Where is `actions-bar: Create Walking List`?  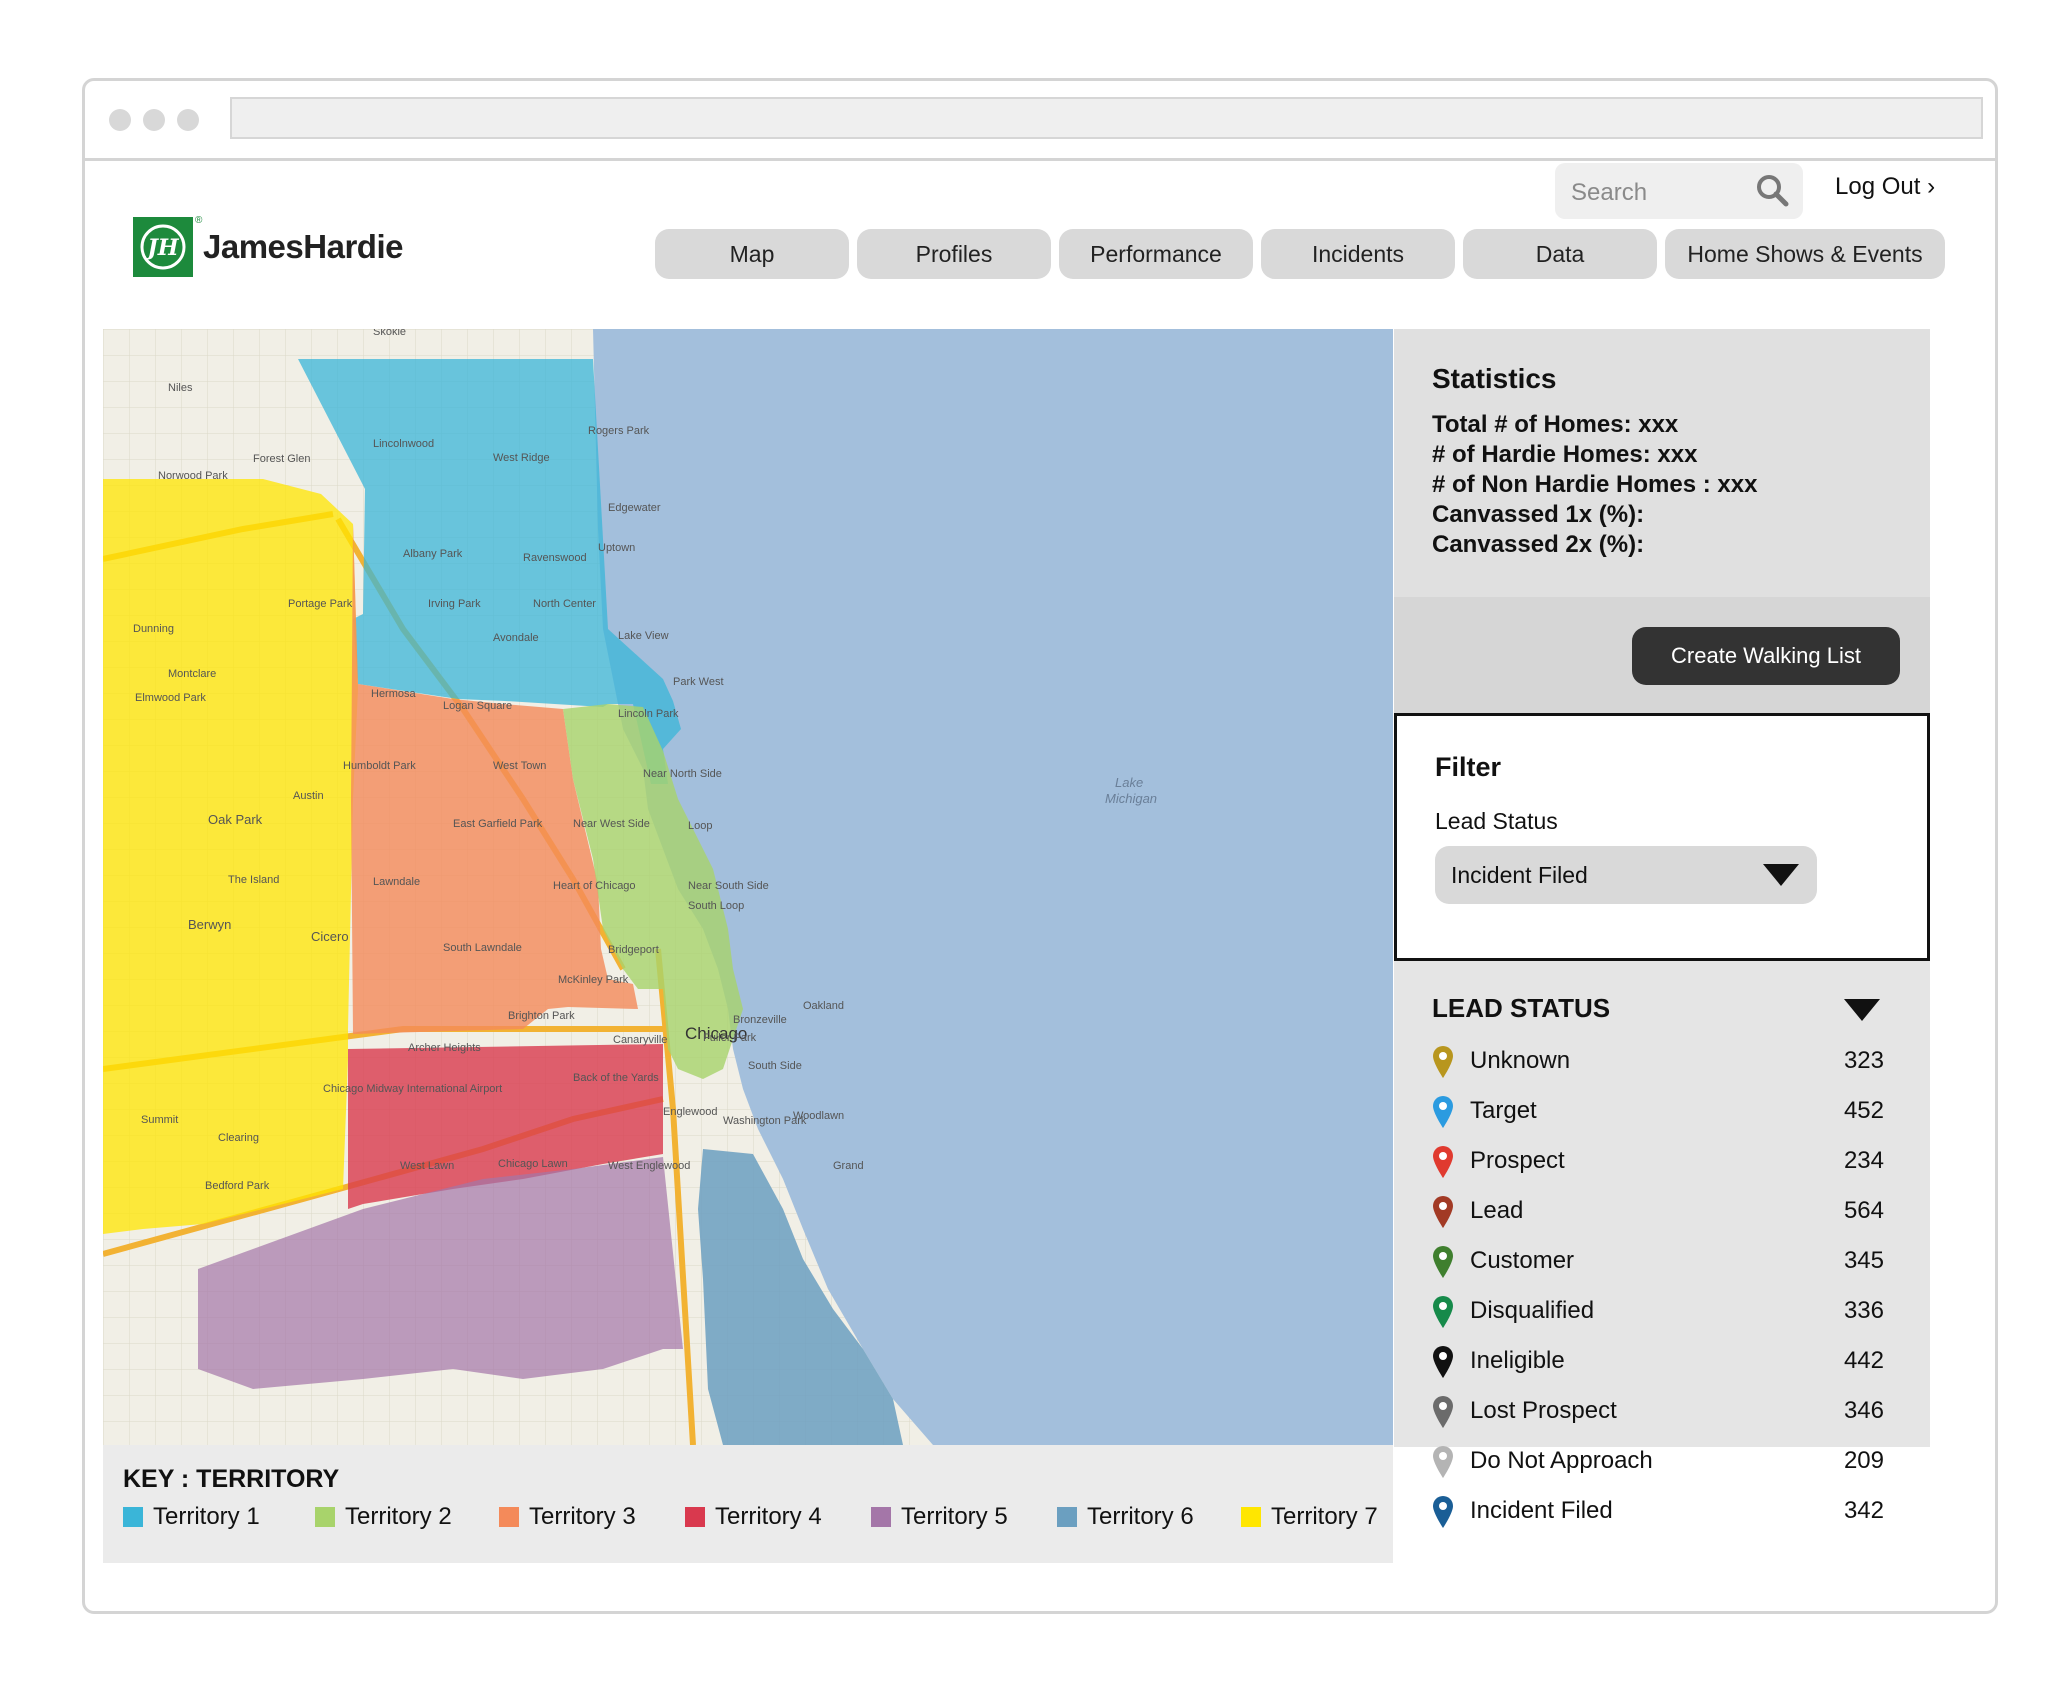
actions-bar: Create Walking List is located at coordinates (1662, 656).